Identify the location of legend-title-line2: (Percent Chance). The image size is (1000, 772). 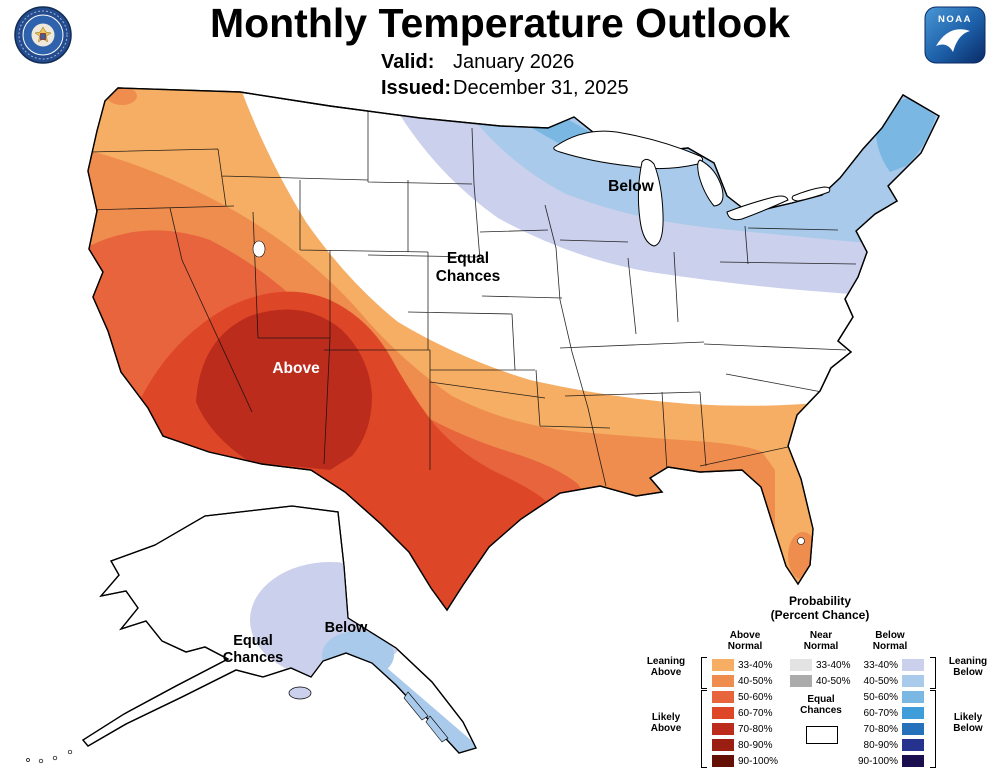
(820, 615).